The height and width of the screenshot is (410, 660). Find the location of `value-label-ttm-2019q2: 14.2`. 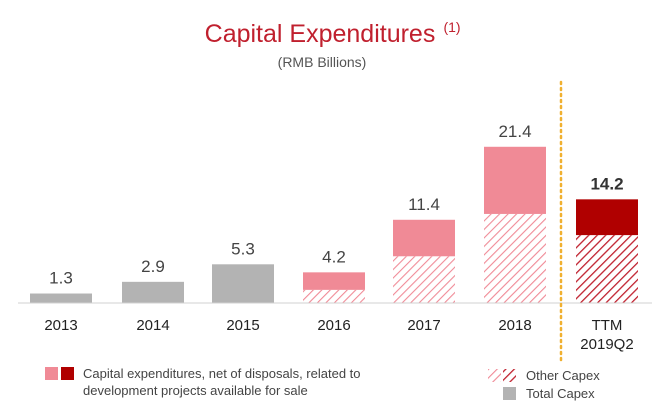

value-label-ttm-2019q2: 14.2 is located at coordinates (606, 183).